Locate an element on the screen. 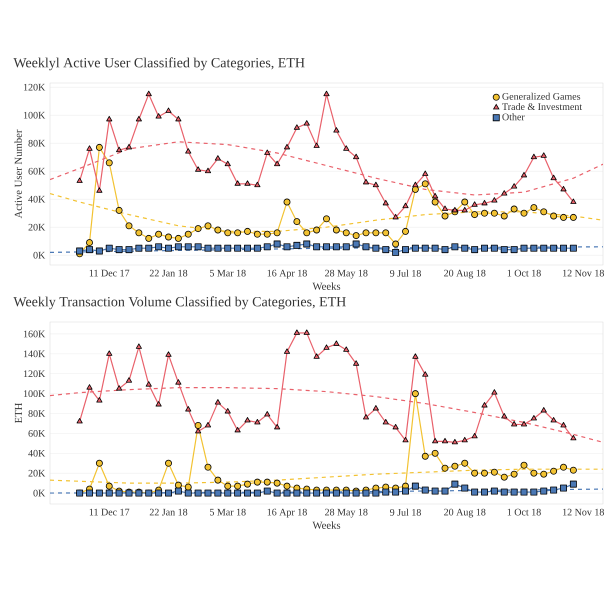 The width and height of the screenshot is (614, 614). chart-title: Weeklyl Active User Classified by Categories, ETH is located at coordinates (159, 63).